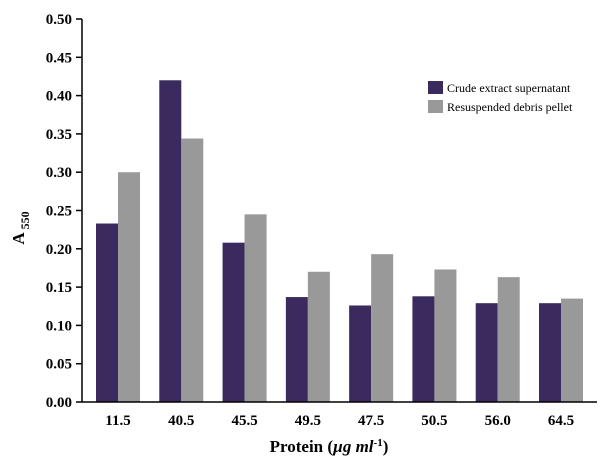 Image resolution: width=603 pixels, height=461 pixels. I want to click on y-axis-title-subscript: 550, so click(25, 220).